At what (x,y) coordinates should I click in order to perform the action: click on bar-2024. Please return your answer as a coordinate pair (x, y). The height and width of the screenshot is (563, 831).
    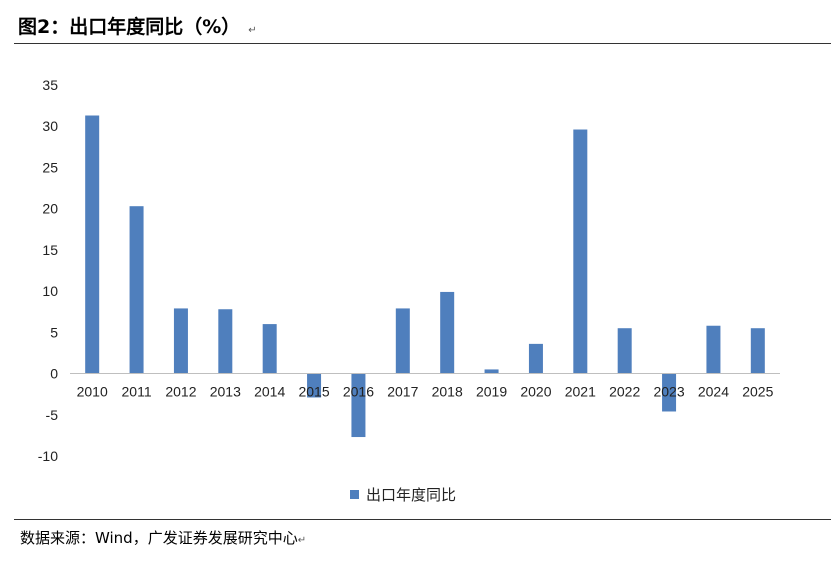
    Looking at the image, I should click on (713, 349).